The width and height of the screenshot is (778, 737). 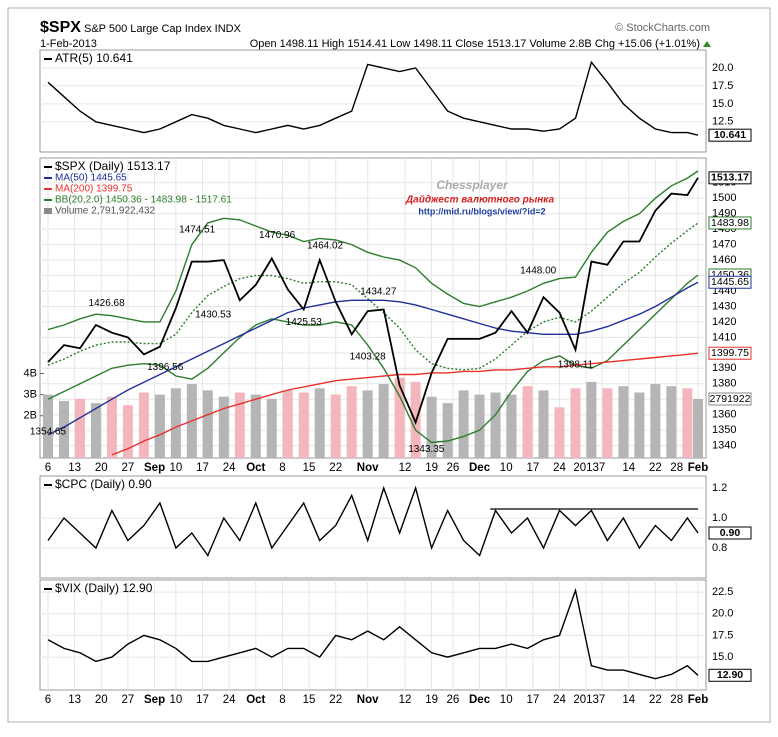 What do you see at coordinates (676, 700) in the screenshot?
I see `x-tick-label: 28` at bounding box center [676, 700].